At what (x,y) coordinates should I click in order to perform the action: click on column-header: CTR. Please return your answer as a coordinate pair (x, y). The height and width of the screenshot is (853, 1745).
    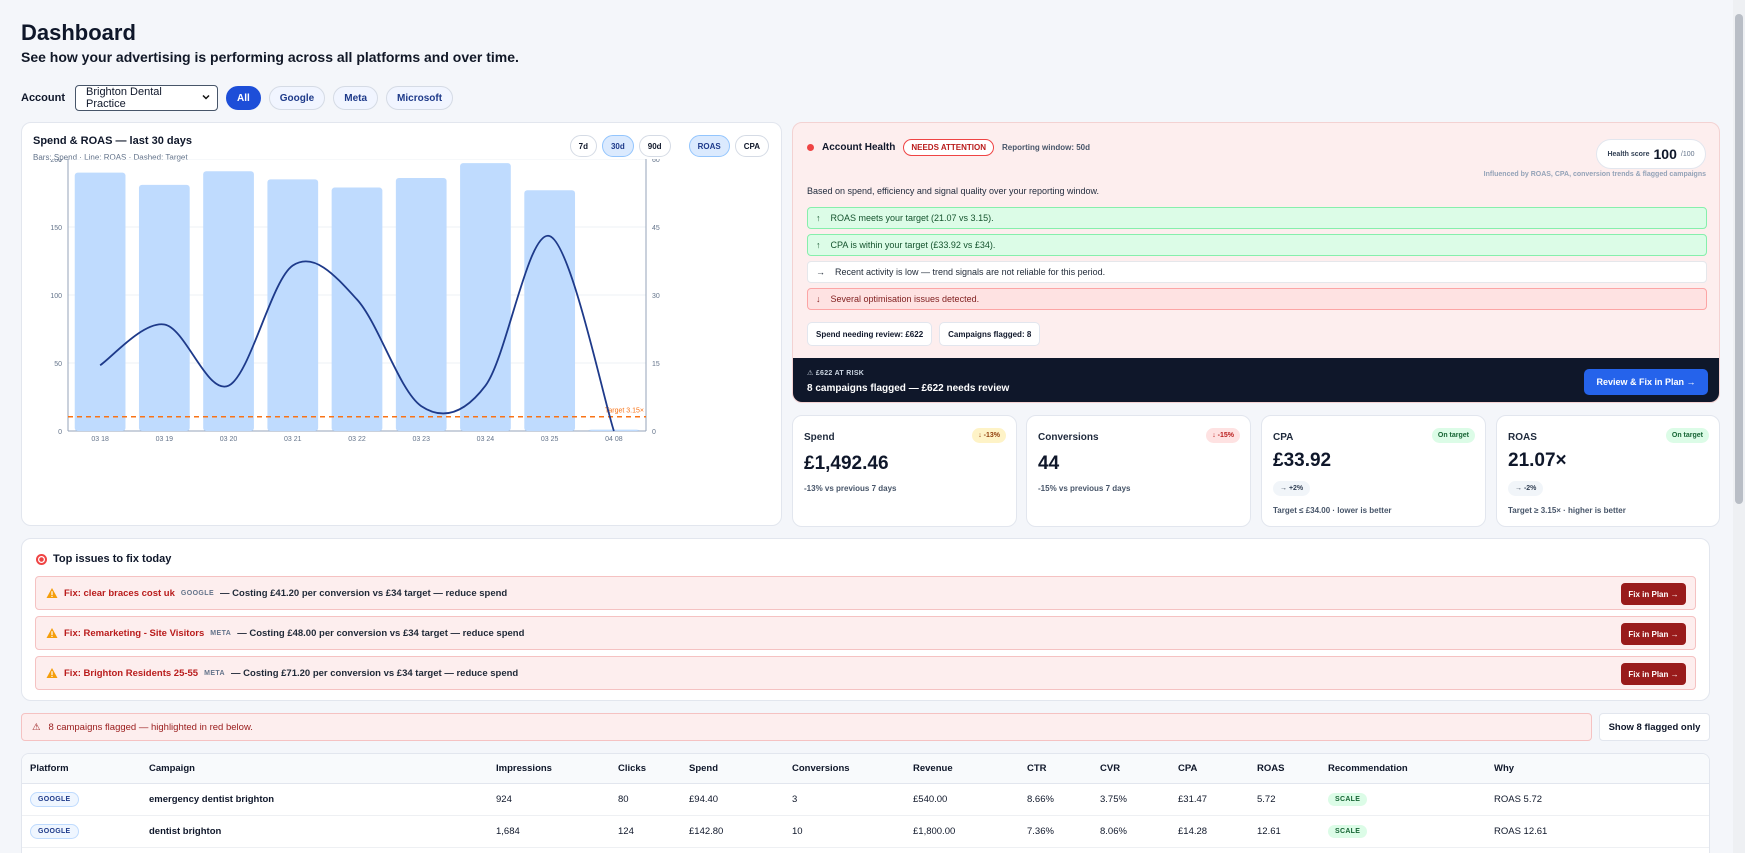
    Looking at the image, I should click on (1037, 768).